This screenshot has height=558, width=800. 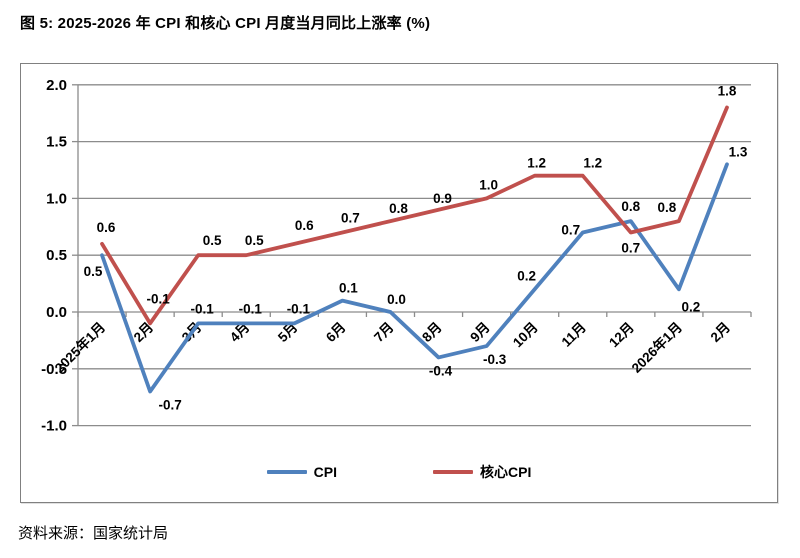 What do you see at coordinates (169, 405) in the screenshot?
I see `data-label: -0.7` at bounding box center [169, 405].